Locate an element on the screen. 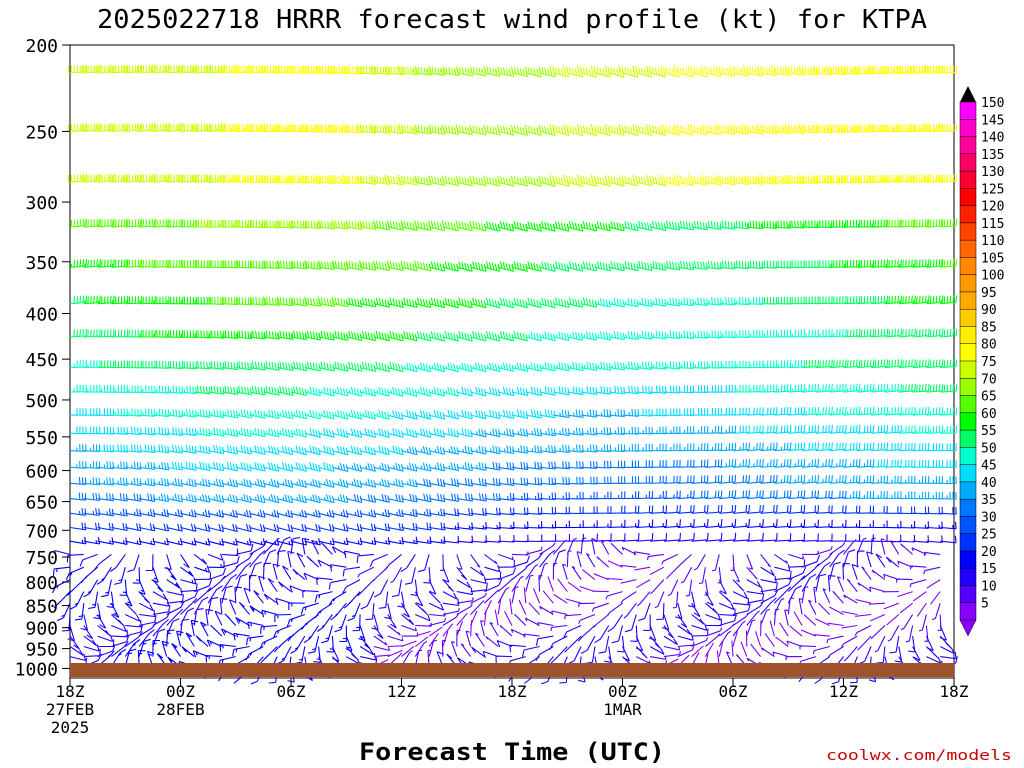  x-tick-label: 06Z is located at coordinates (733, 691).